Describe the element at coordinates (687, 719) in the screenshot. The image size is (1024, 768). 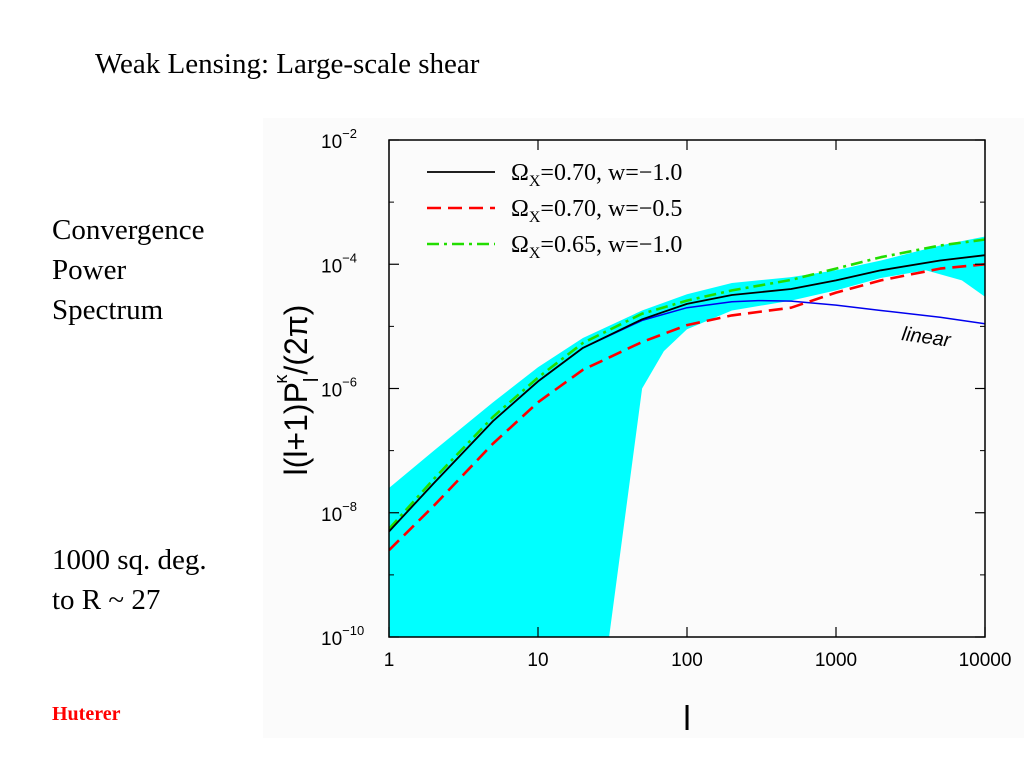
I see `x-axis-label: l` at that location.